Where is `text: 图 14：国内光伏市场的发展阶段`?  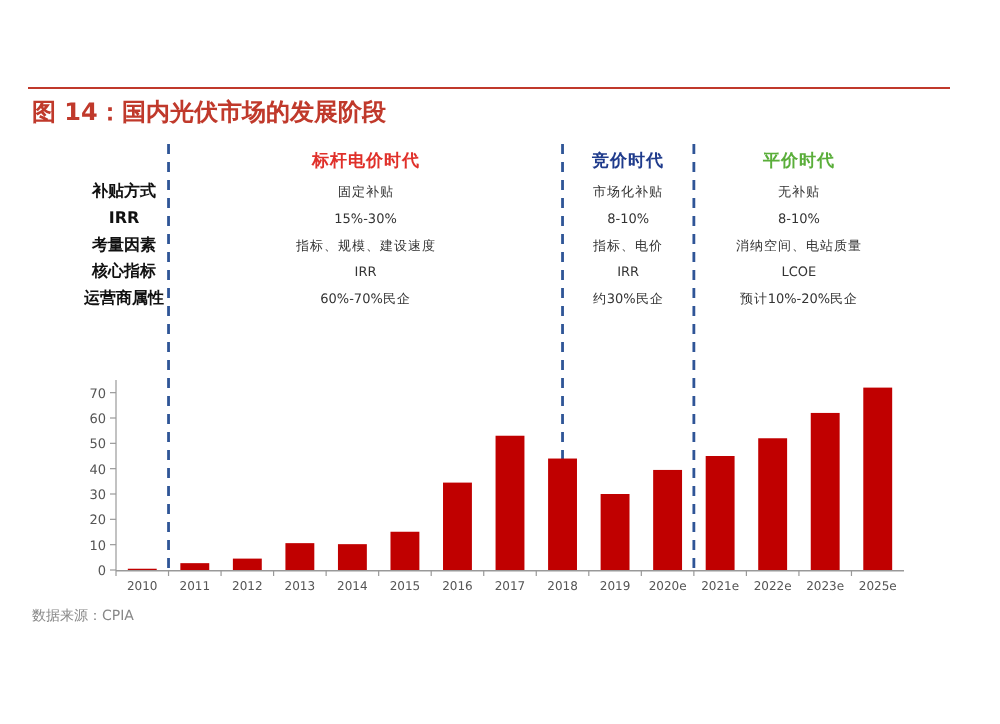
text: 图 14：国内光伏市场的发展阶段 is located at coordinates (210, 112).